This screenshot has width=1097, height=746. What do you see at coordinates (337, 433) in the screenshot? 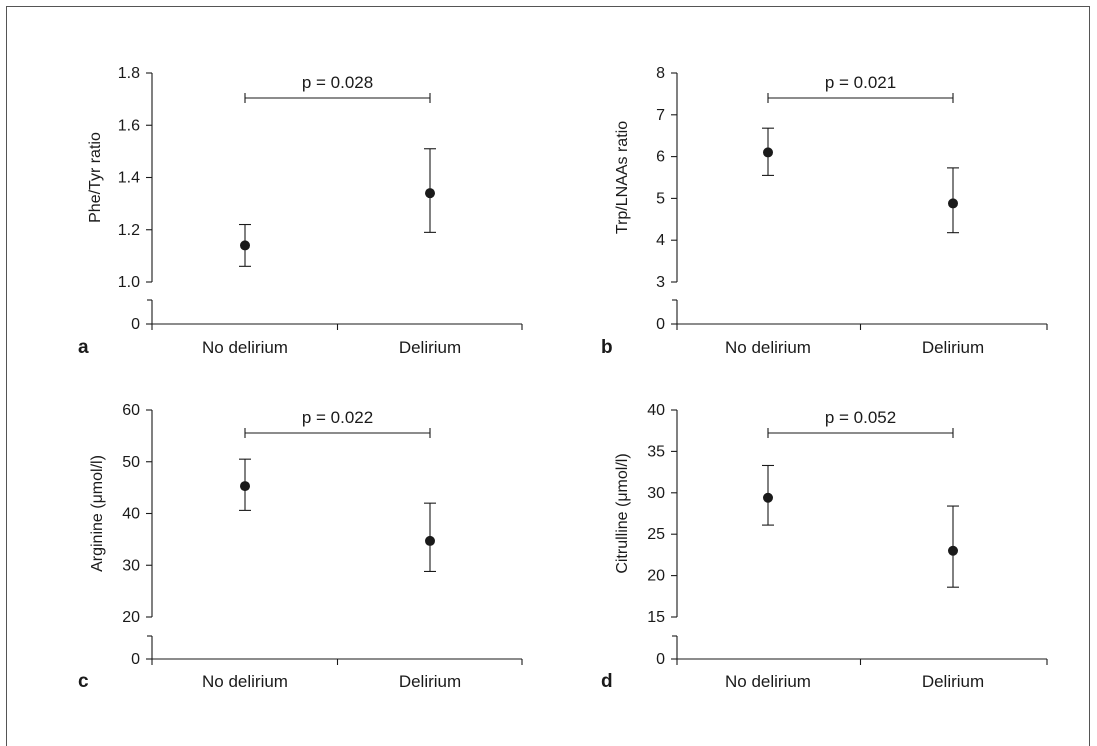
I see `panel-c-significance-bracket` at bounding box center [337, 433].